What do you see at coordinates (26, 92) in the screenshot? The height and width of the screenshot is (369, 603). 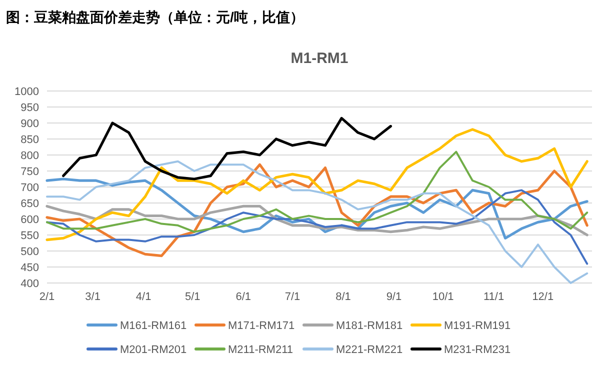 I see `y-tick-label: 1000` at bounding box center [26, 92].